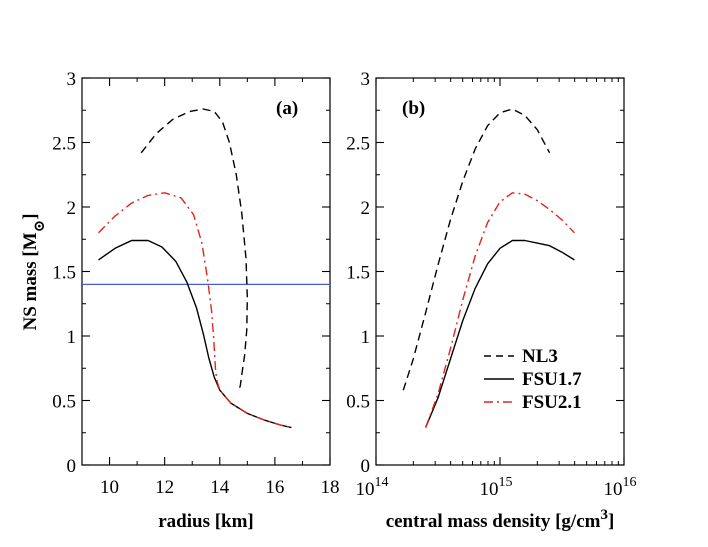  What do you see at coordinates (372, 487) in the screenshot?
I see `x-tick-label: 1014` at bounding box center [372, 487].